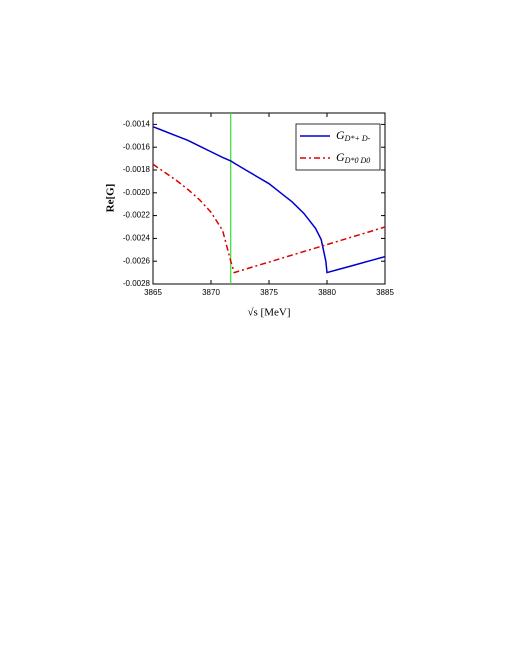 The width and height of the screenshot is (510, 665). What do you see at coordinates (338, 147) in the screenshot?
I see `legend-box` at bounding box center [338, 147].